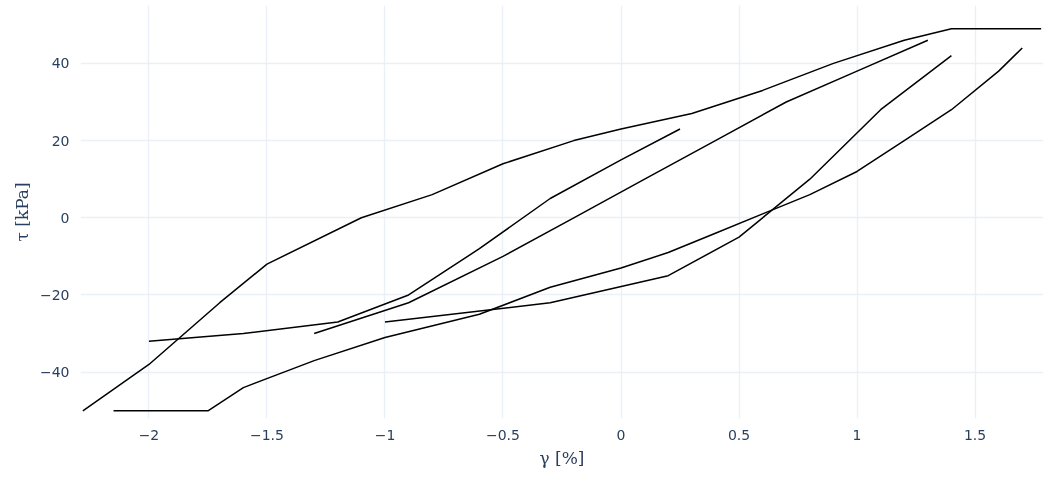  Describe the element at coordinates (739, 434) in the screenshot. I see `x-tick-label: 0.5` at that location.